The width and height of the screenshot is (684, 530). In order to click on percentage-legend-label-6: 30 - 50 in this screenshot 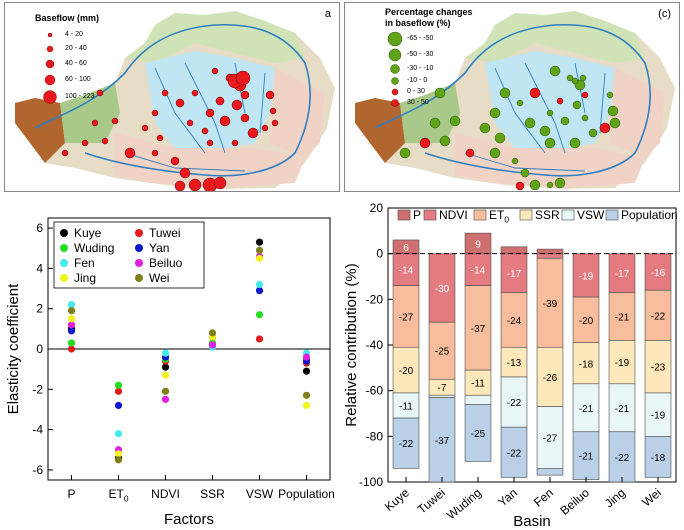, I will do `click(418, 102)`.